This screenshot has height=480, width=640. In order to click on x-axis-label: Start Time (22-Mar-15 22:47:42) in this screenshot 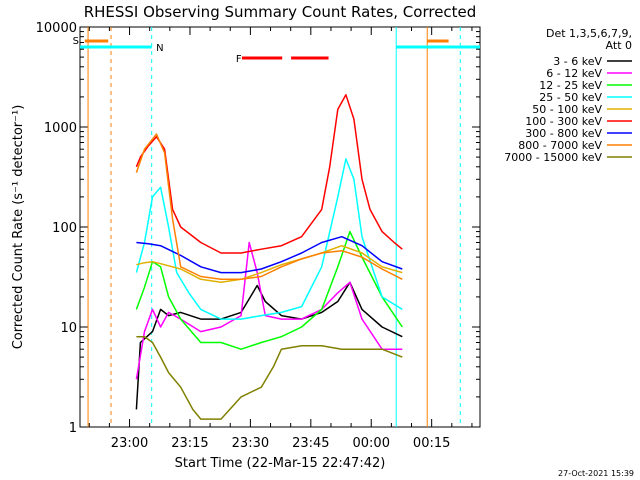, I will do `click(280, 463)`.